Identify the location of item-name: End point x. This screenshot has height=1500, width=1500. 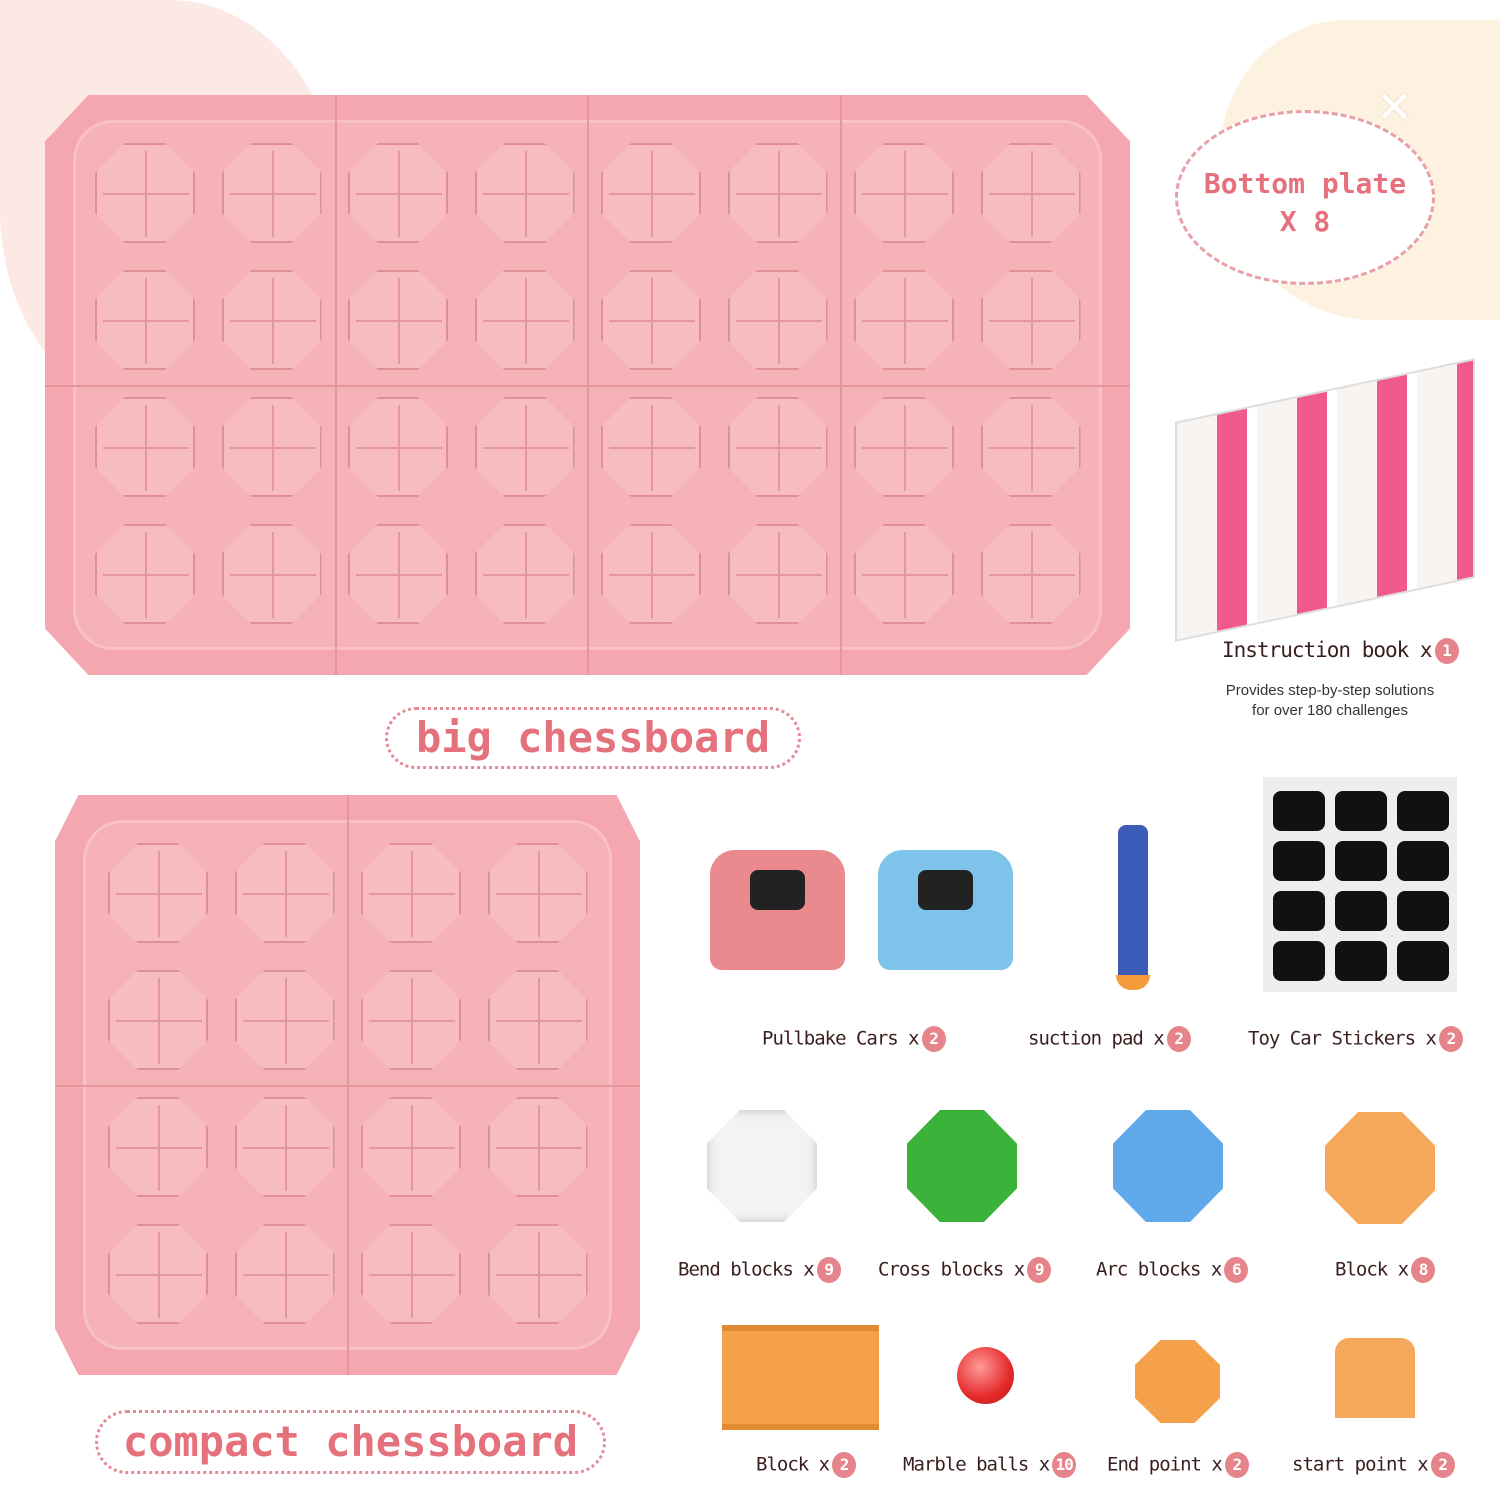
(1165, 1464).